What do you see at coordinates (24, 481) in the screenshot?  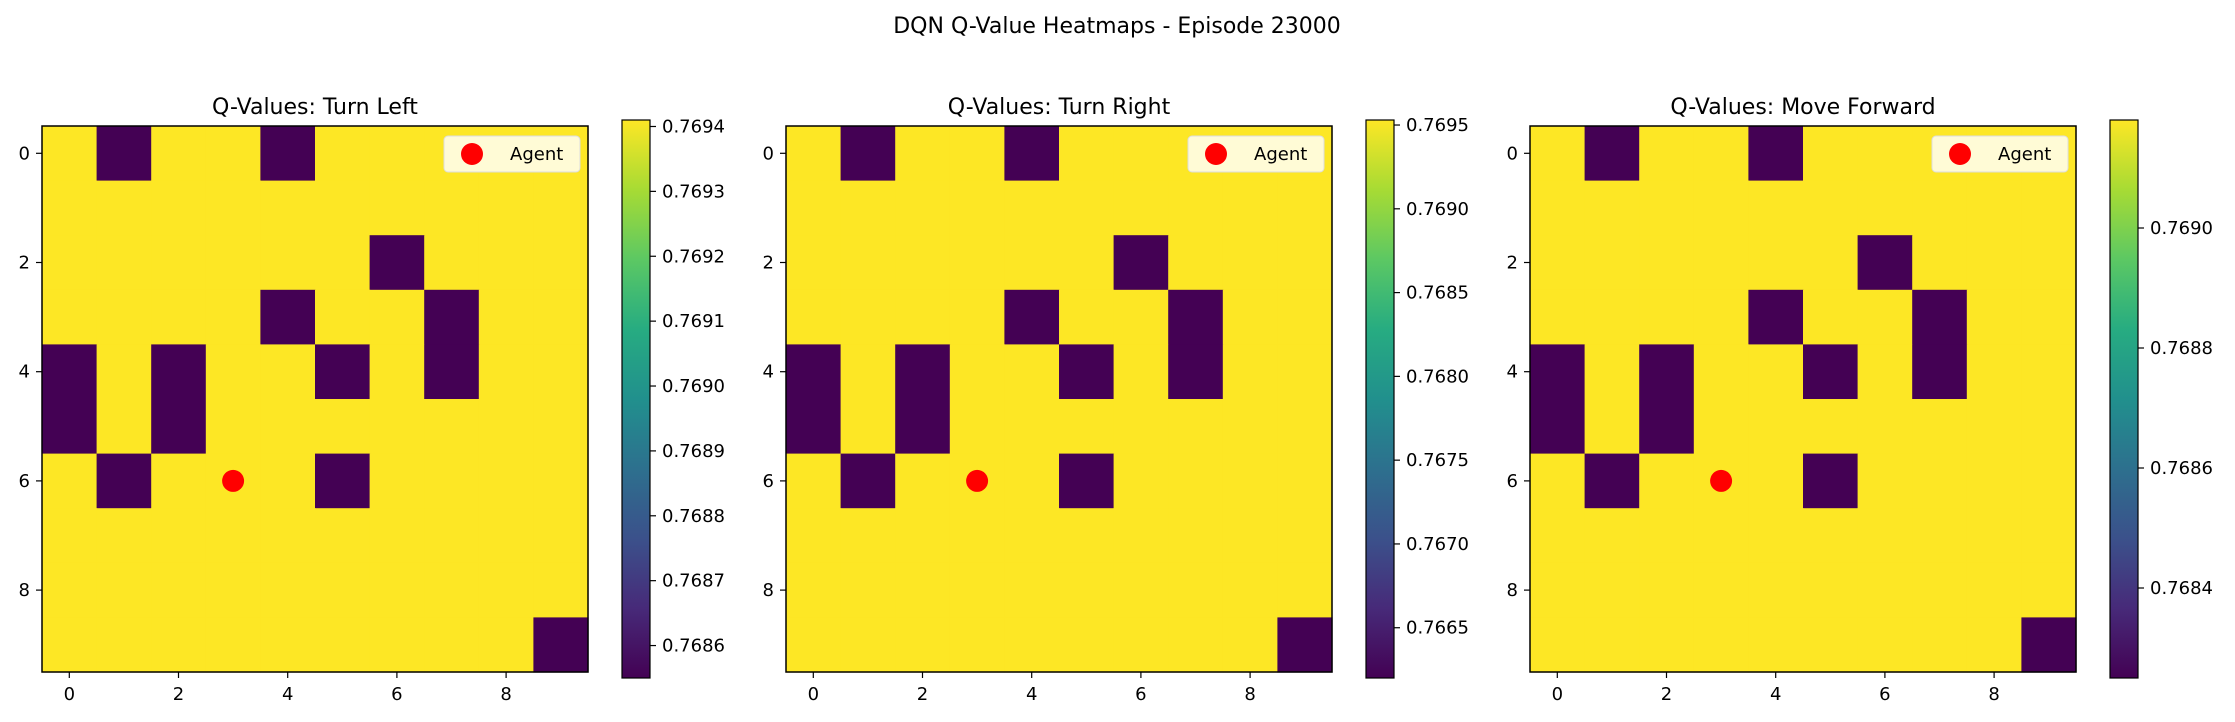 I see `y-tick-label: 6` at bounding box center [24, 481].